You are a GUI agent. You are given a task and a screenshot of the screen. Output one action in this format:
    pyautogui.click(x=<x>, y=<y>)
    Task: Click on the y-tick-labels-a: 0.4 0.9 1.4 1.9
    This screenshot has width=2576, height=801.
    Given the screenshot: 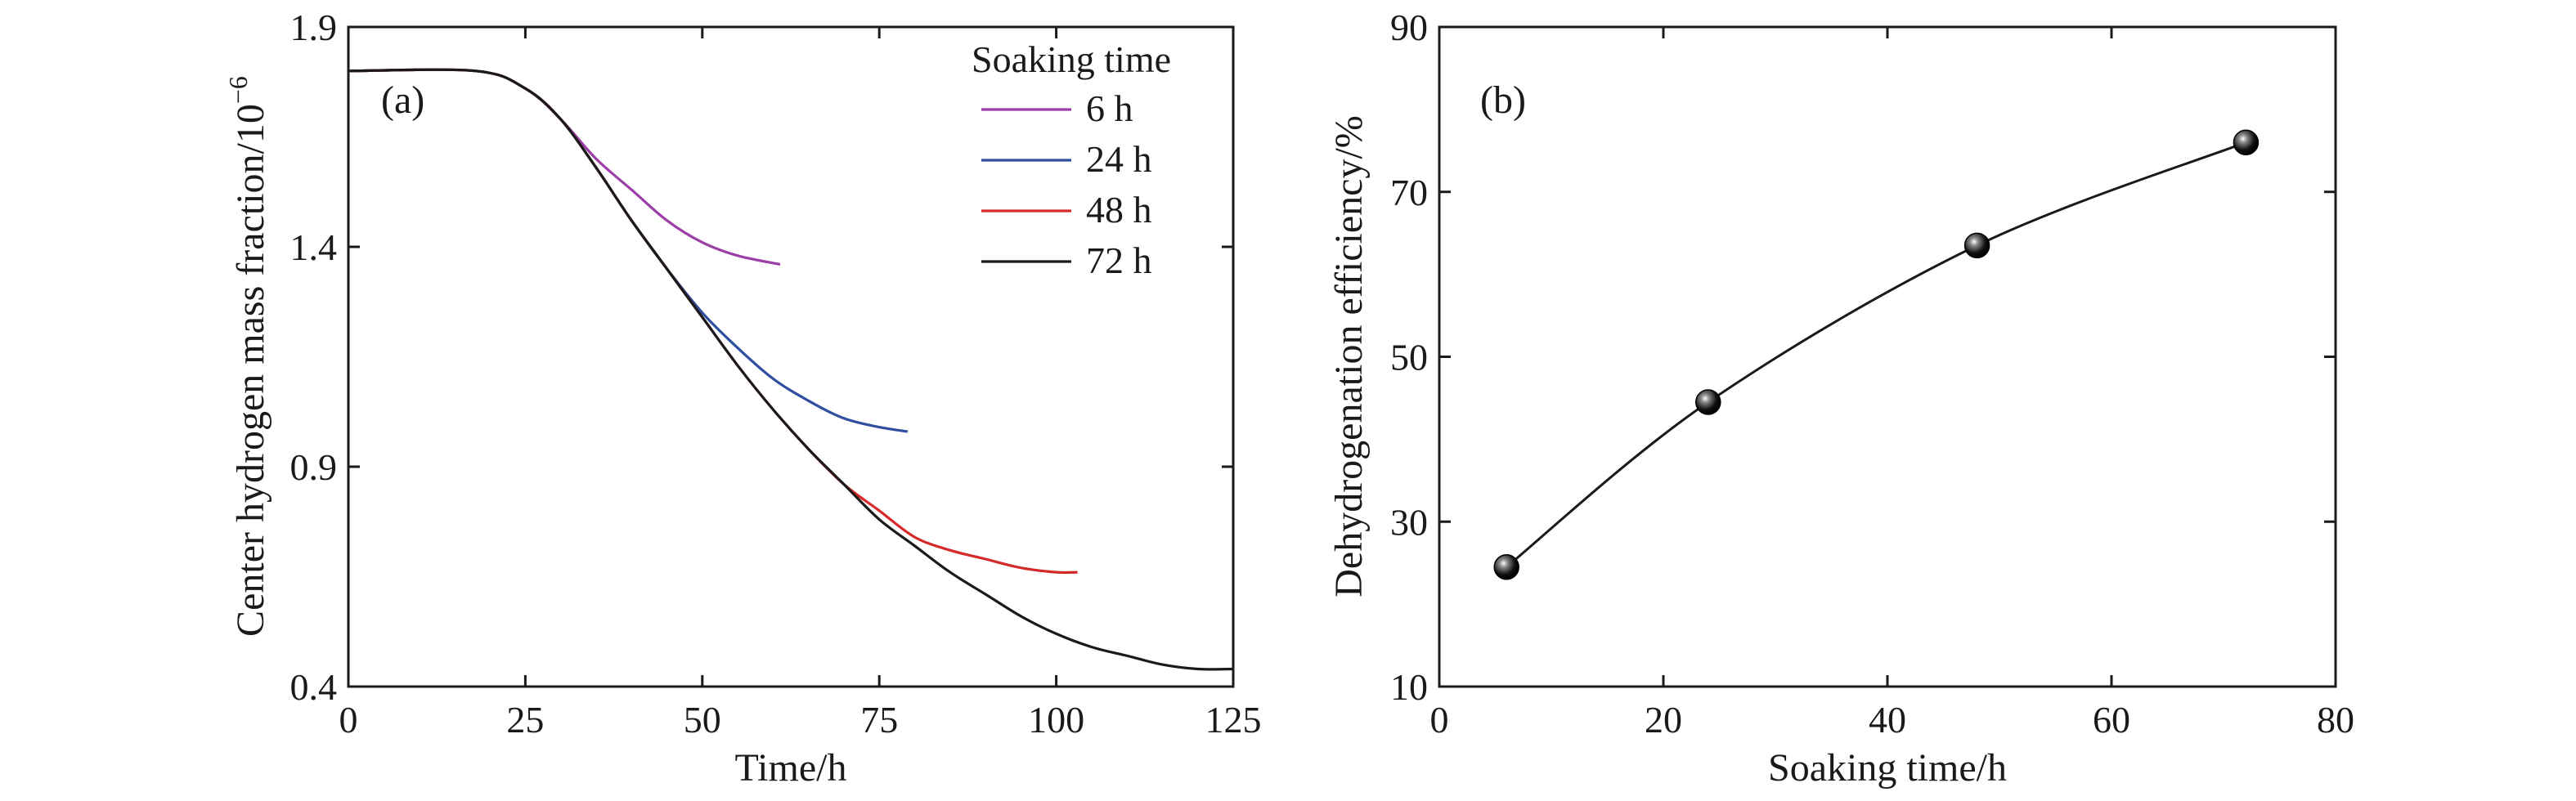 What is the action you would take?
    pyautogui.click(x=314, y=358)
    